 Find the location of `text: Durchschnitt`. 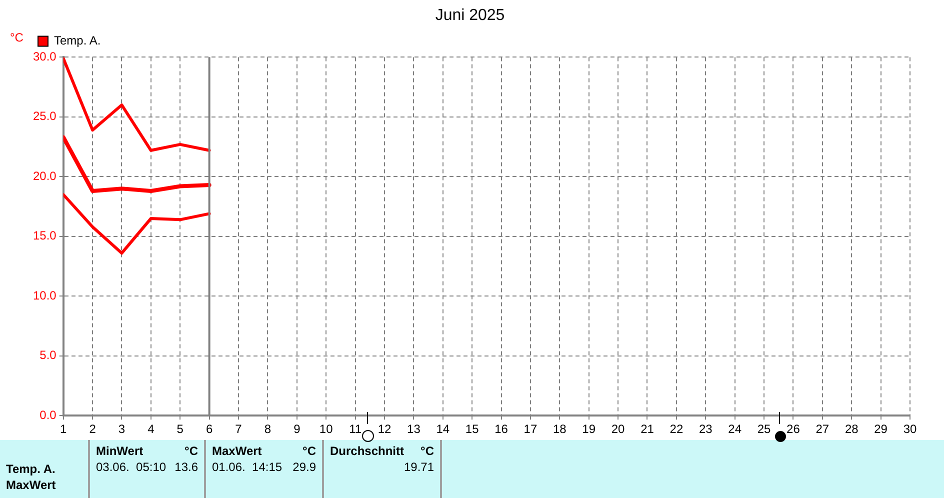

text: Durchschnitt is located at coordinates (367, 451).